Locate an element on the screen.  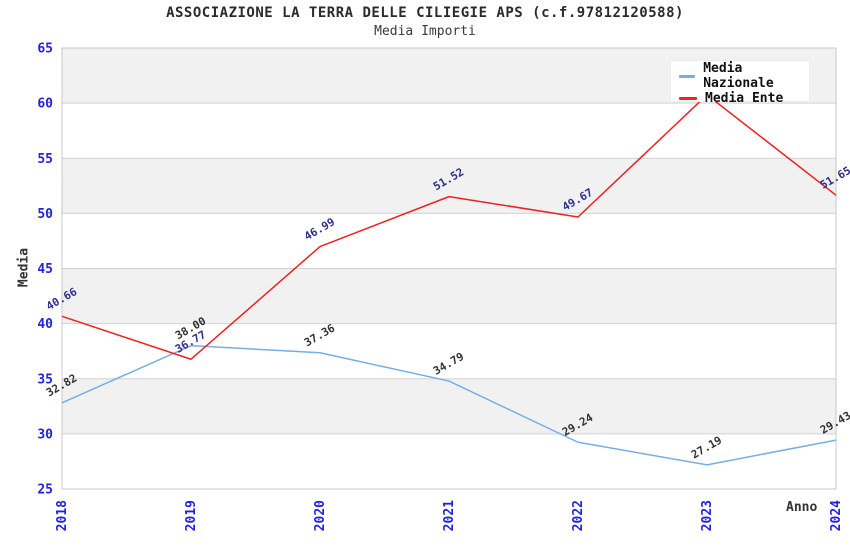
x-tick-label: 2018 is located at coordinates (62, 515).